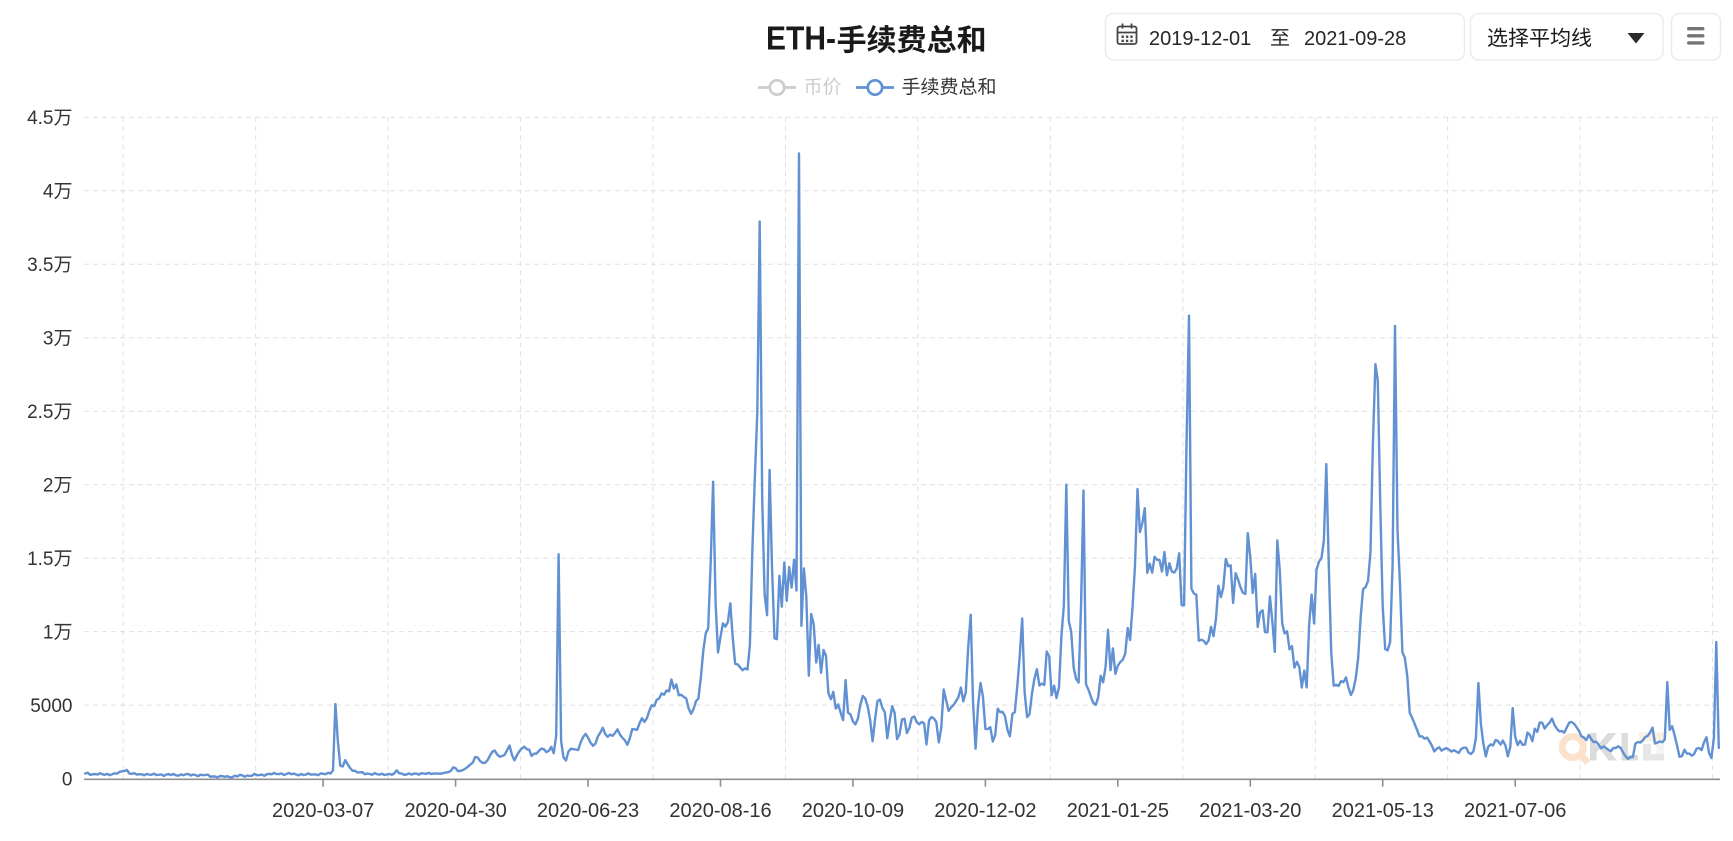 Image resolution: width=1733 pixels, height=841 pixels. What do you see at coordinates (40, 559) in the screenshot?
I see `svg-text: 1.5` at bounding box center [40, 559].